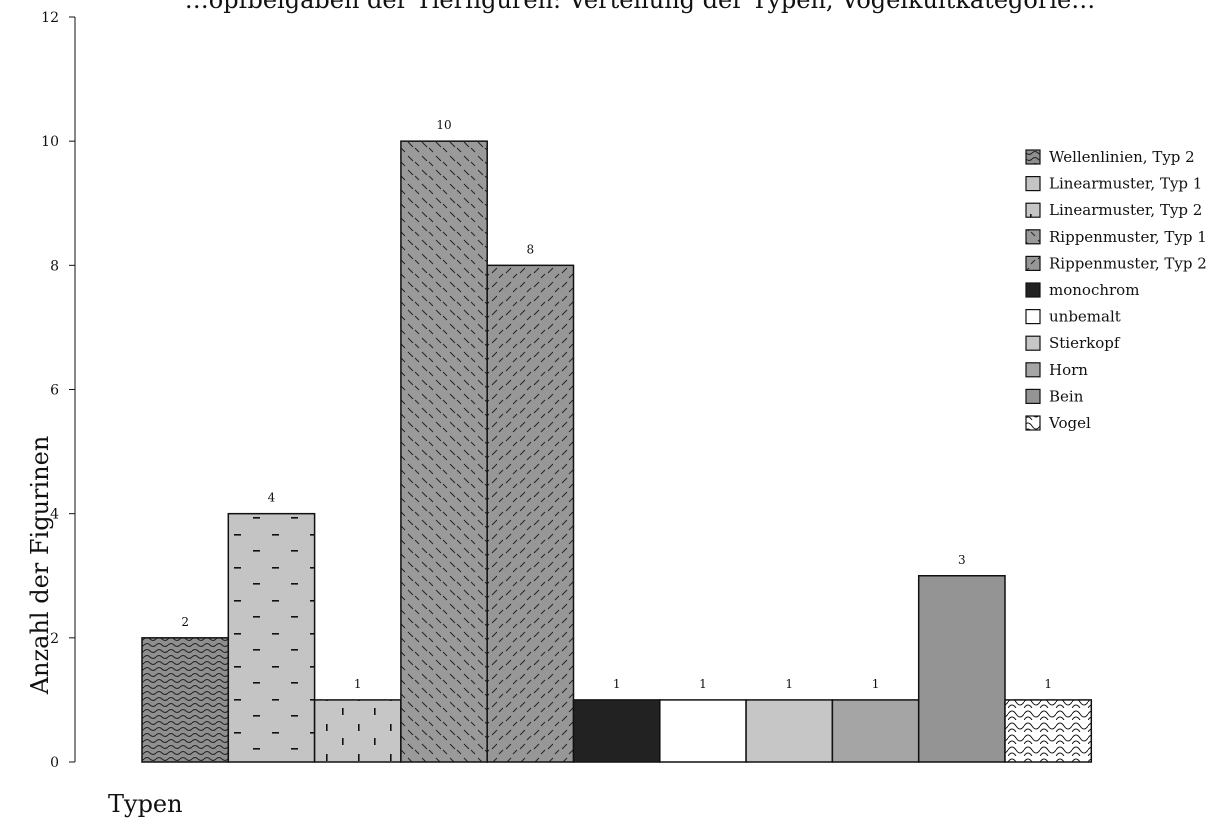  I want to click on legend-item-label: Linearmuster, Typ 1, so click(1125, 184).